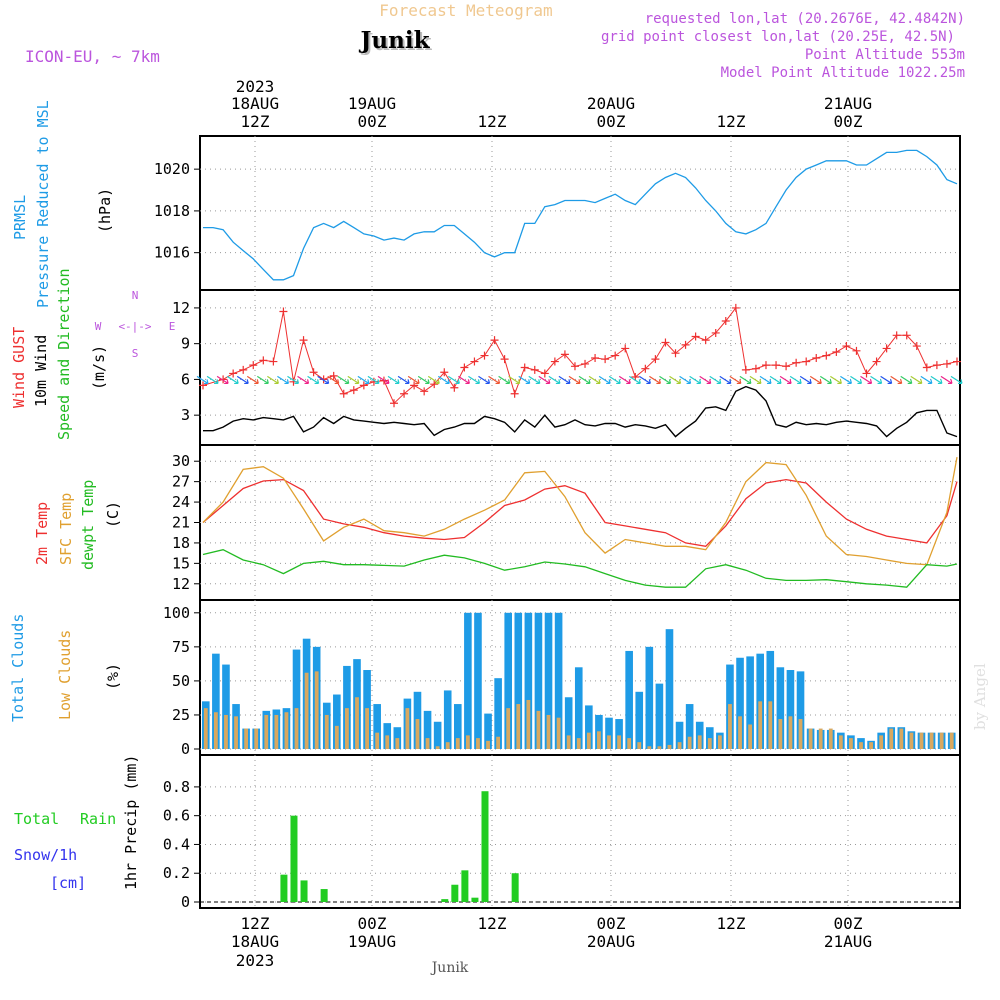  Describe the element at coordinates (611, 941) in the screenshot. I see `bottom-date-label: 20AUG` at that location.